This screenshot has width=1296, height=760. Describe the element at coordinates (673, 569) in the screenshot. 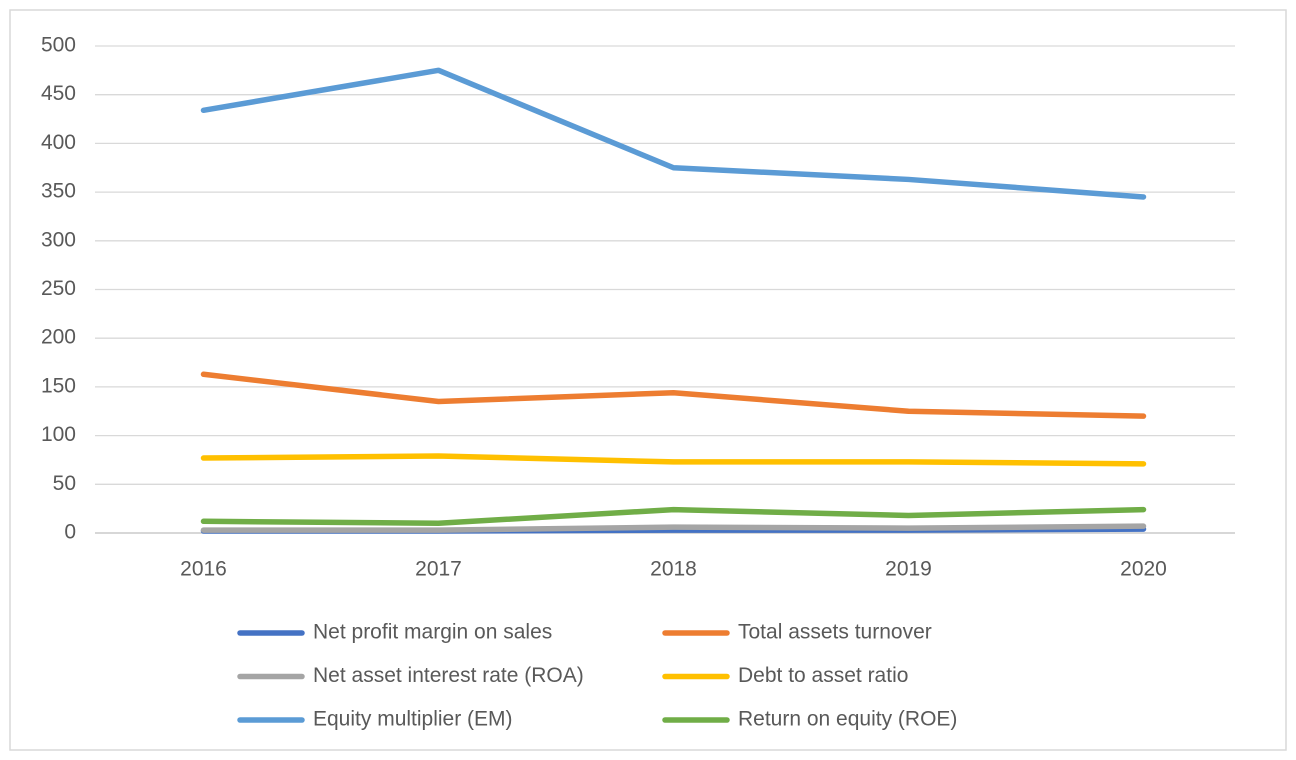

I see `x-tick-label: 2018` at that location.